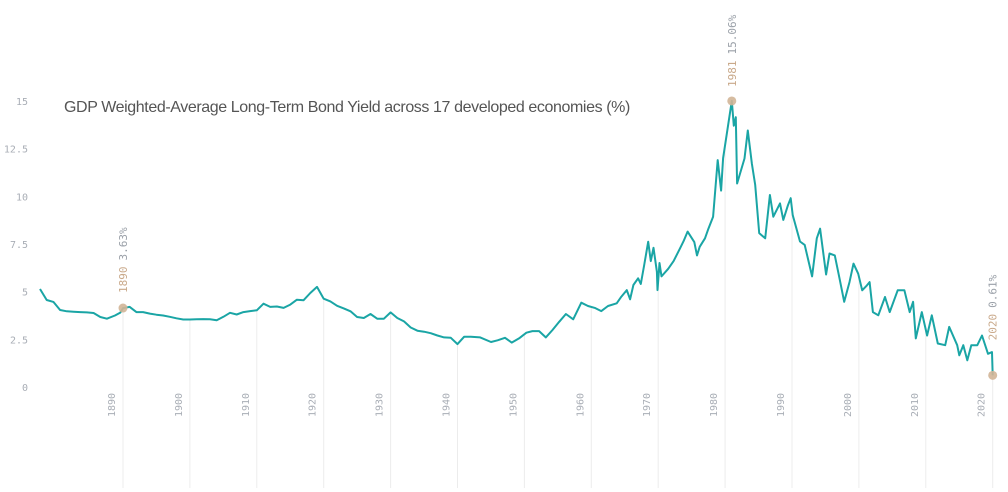 This screenshot has width=1008, height=492. Describe the element at coordinates (714, 405) in the screenshot. I see `x-tick-label: 1980` at that location.